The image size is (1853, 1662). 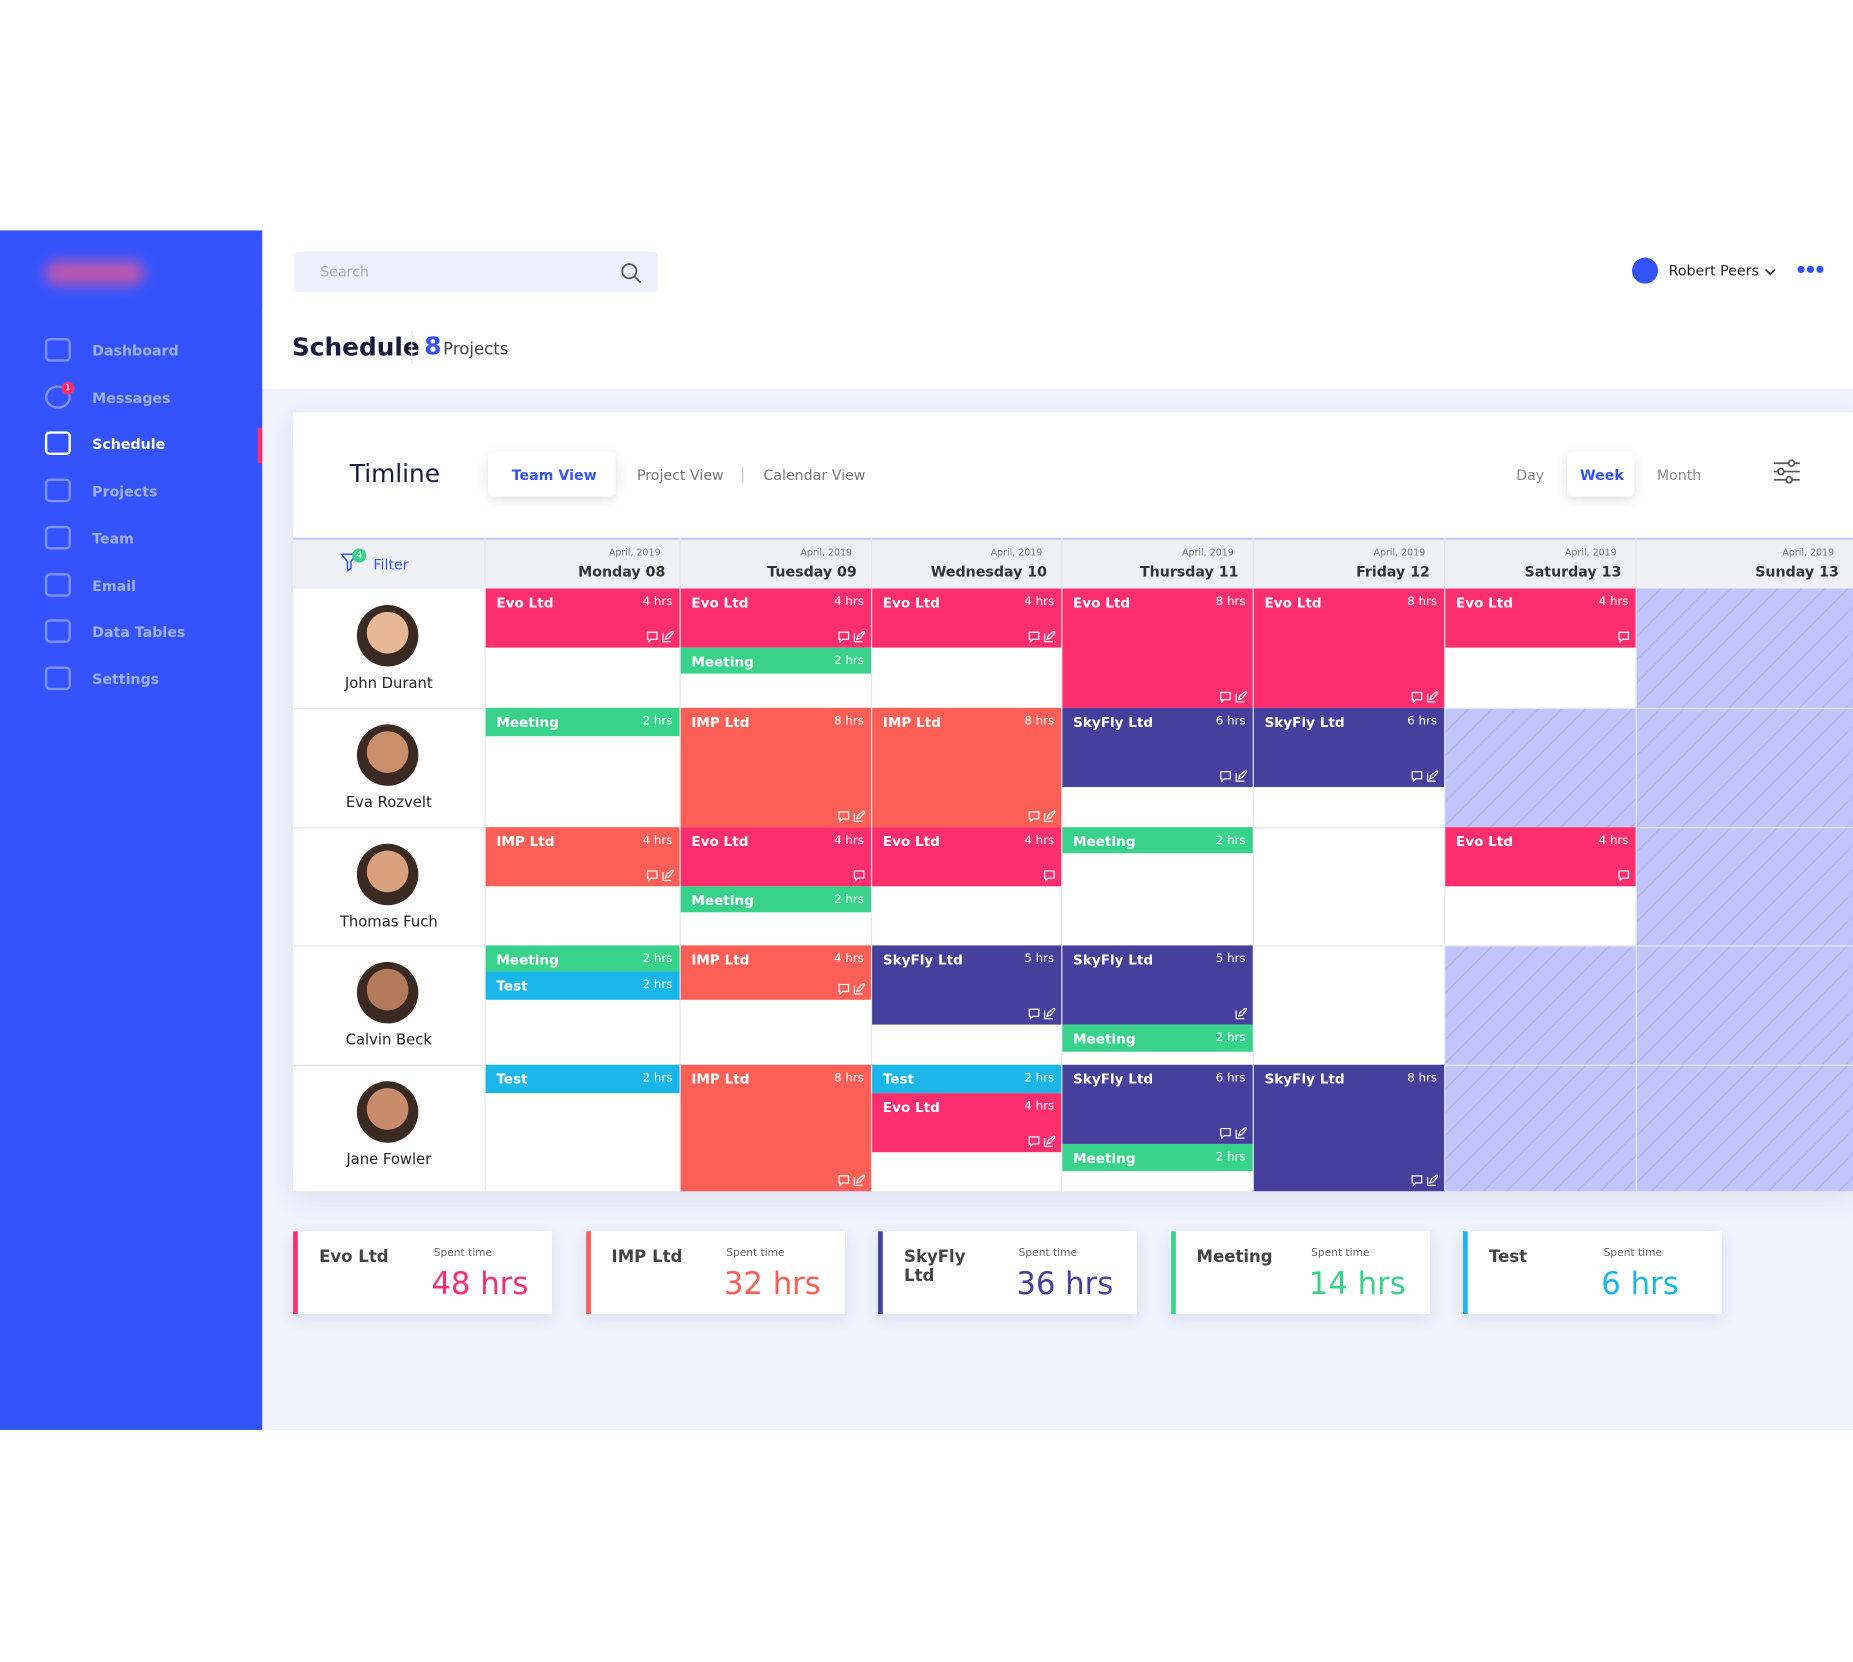 I want to click on user-avatar, so click(x=1645, y=270).